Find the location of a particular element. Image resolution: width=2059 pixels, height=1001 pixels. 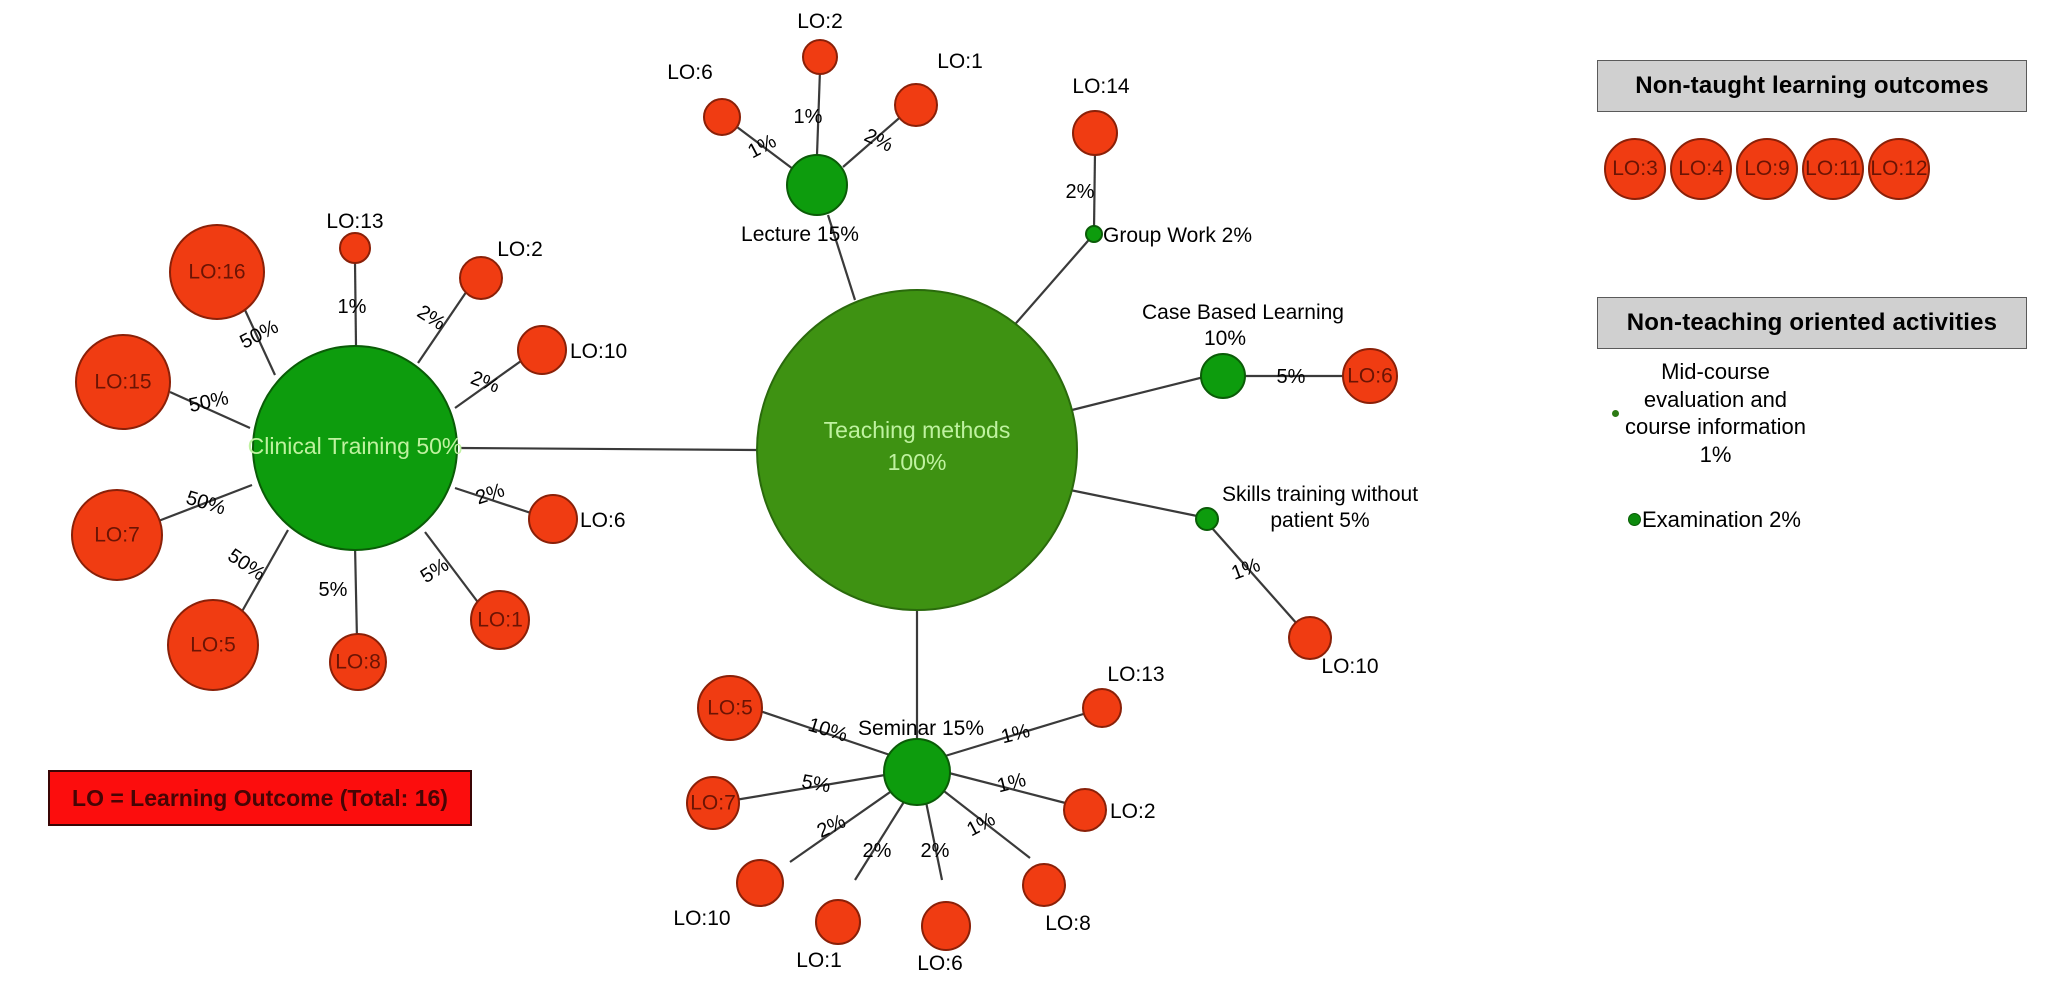

node-group-work: Group Work 2% is located at coordinates (1168, 235).